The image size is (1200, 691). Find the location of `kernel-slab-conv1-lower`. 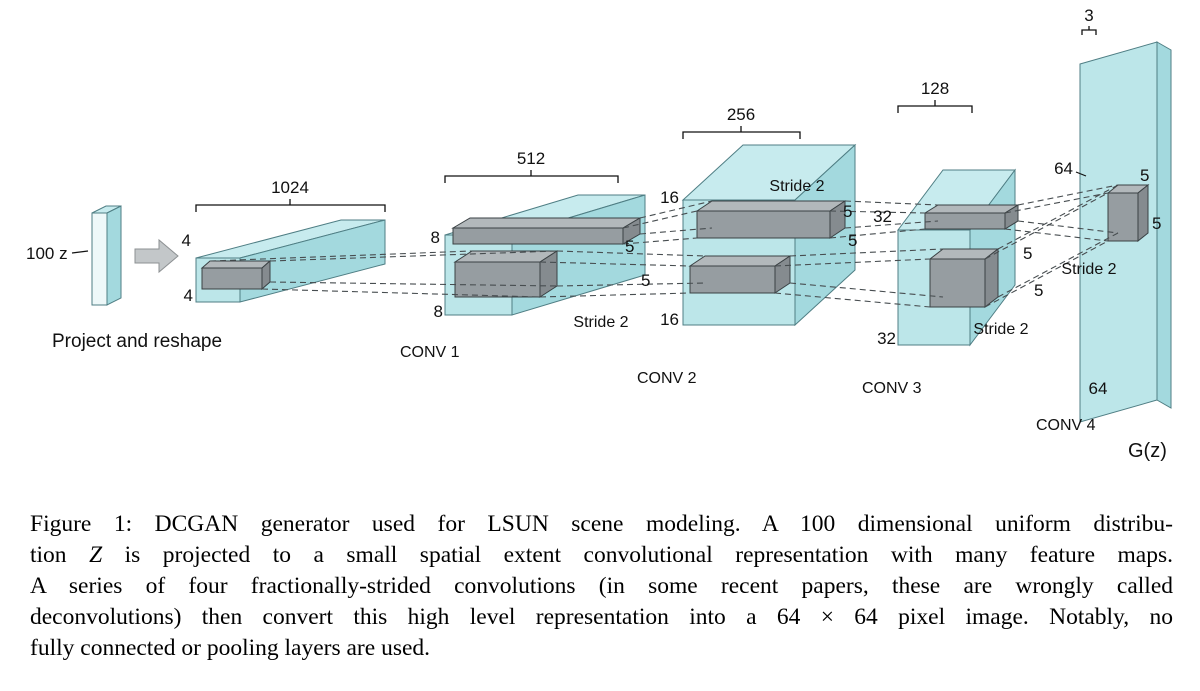

kernel-slab-conv1-lower is located at coordinates (506, 274).